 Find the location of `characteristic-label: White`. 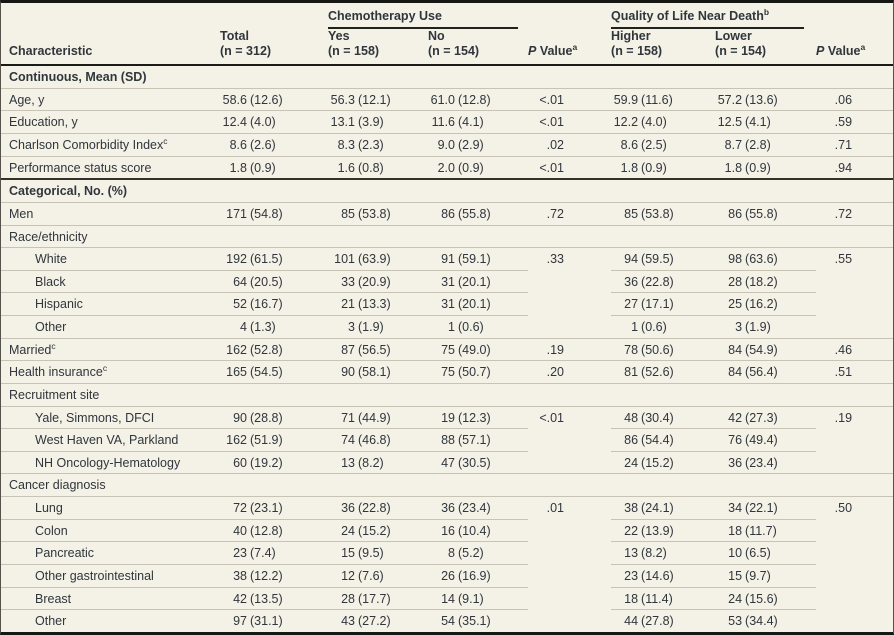

characteristic-label: White is located at coordinates (110, 259).